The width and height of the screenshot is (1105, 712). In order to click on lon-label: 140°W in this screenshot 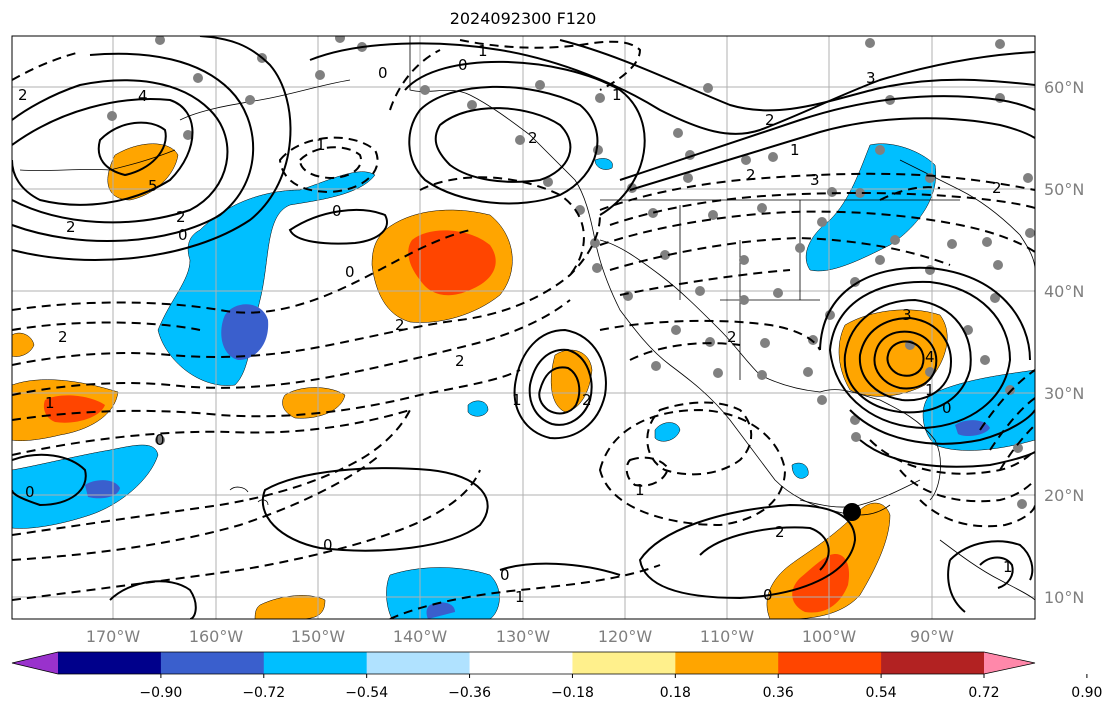, I will do `click(420, 636)`.